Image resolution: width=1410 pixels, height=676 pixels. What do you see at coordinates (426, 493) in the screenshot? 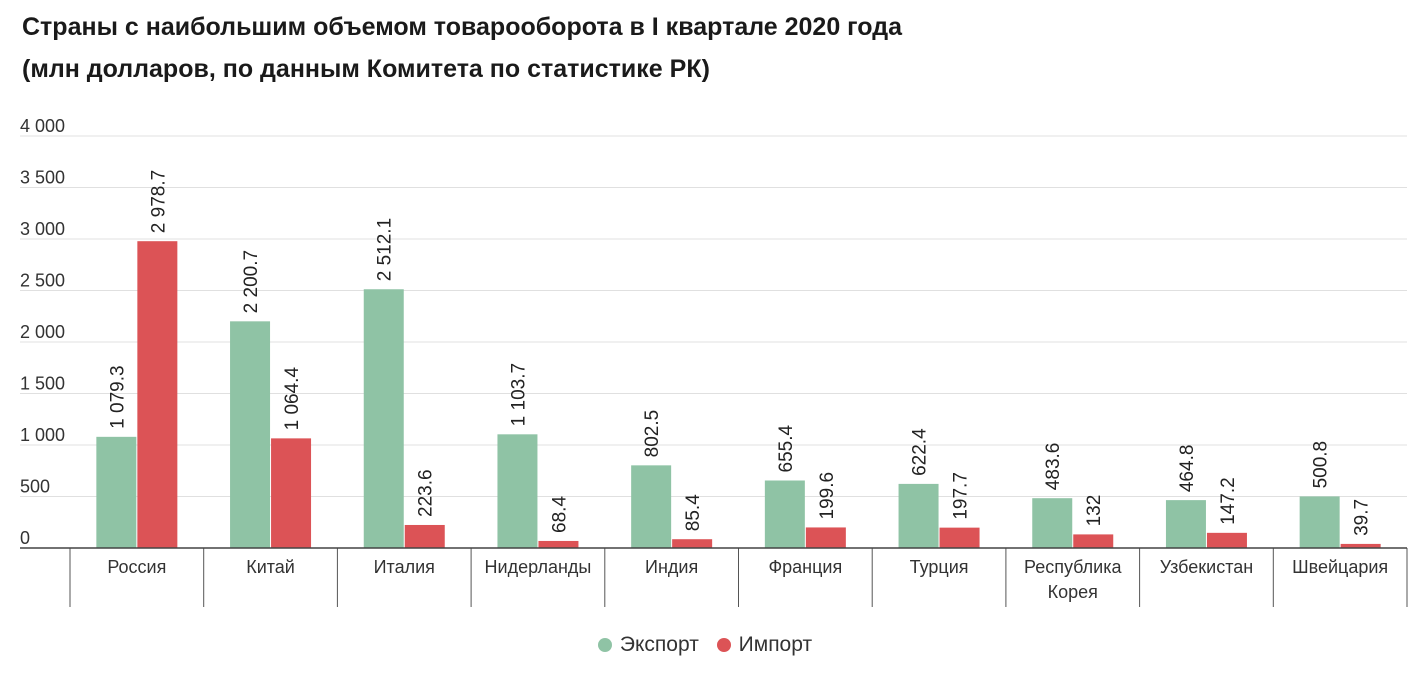
I see `data-label: 223.6` at bounding box center [426, 493].